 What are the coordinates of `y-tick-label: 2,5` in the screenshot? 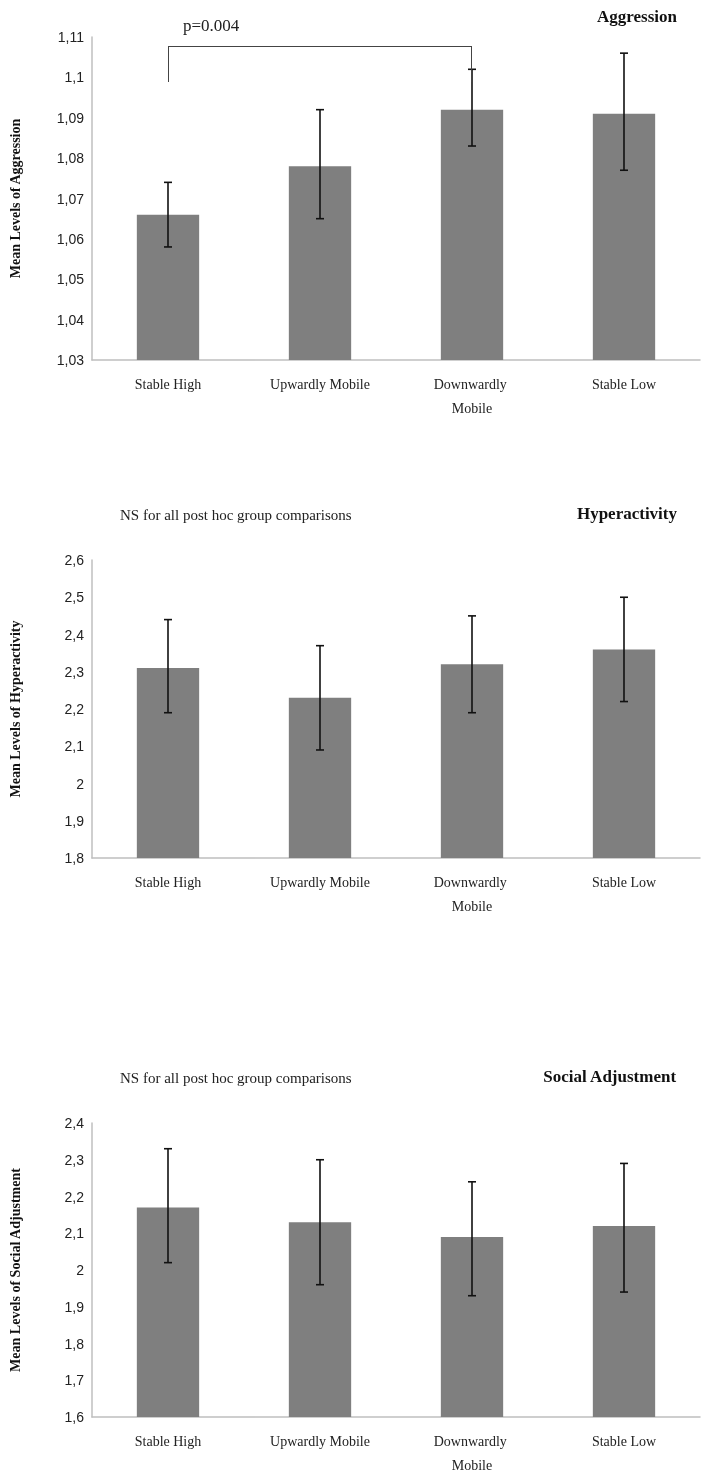 It's located at (74, 597).